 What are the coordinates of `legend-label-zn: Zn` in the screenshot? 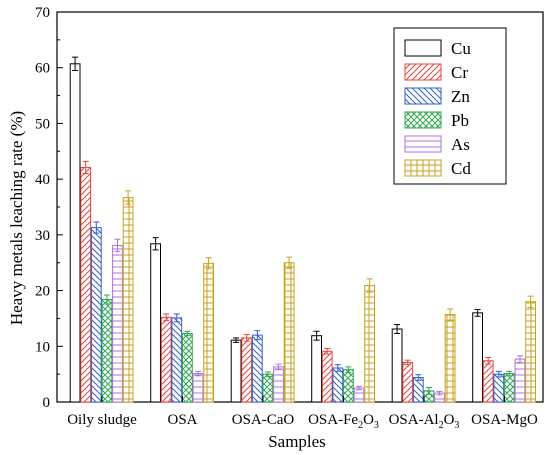 It's located at (460, 96).